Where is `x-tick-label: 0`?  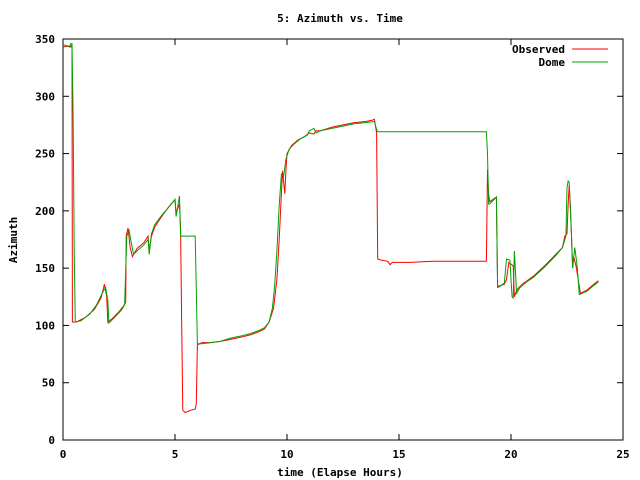
x-tick-label: 0 is located at coordinates (63, 454).